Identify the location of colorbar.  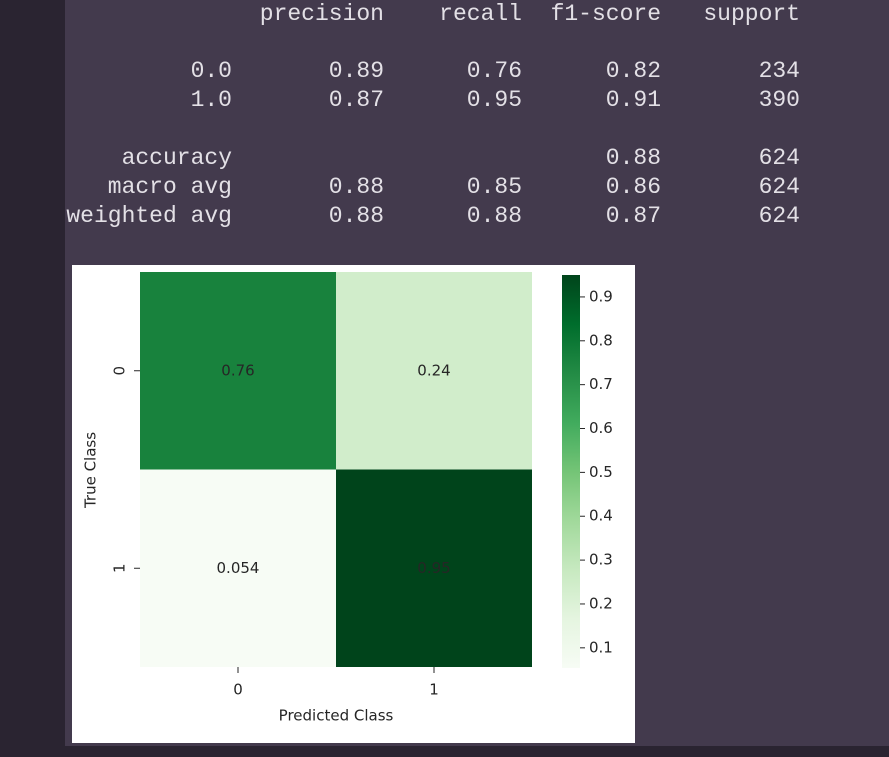
(571, 471).